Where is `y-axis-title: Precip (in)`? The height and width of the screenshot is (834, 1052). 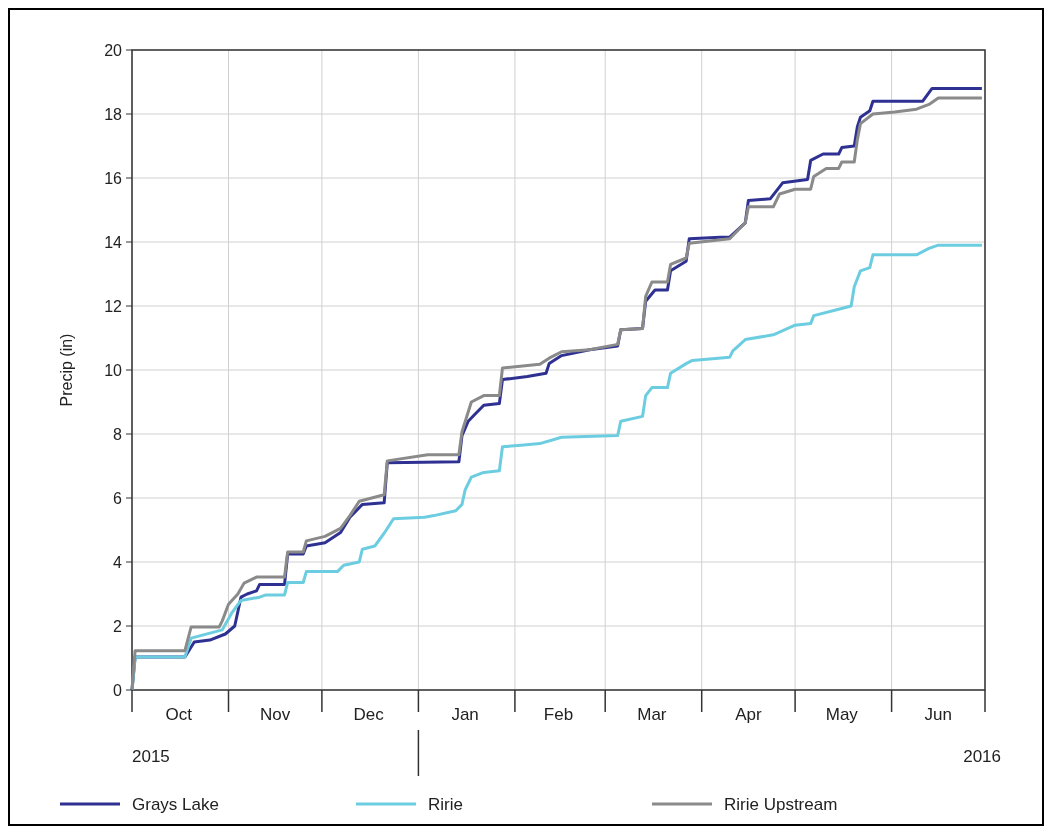
y-axis-title: Precip (in) is located at coordinates (66, 370).